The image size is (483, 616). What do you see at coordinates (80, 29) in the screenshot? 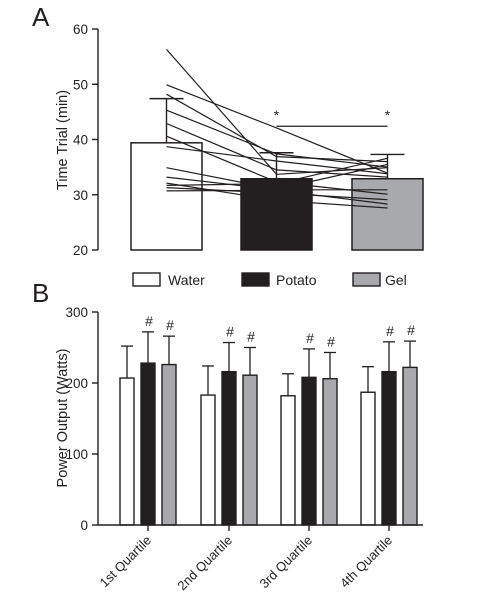
I see `panel-a-y-tick-label: 60` at bounding box center [80, 29].